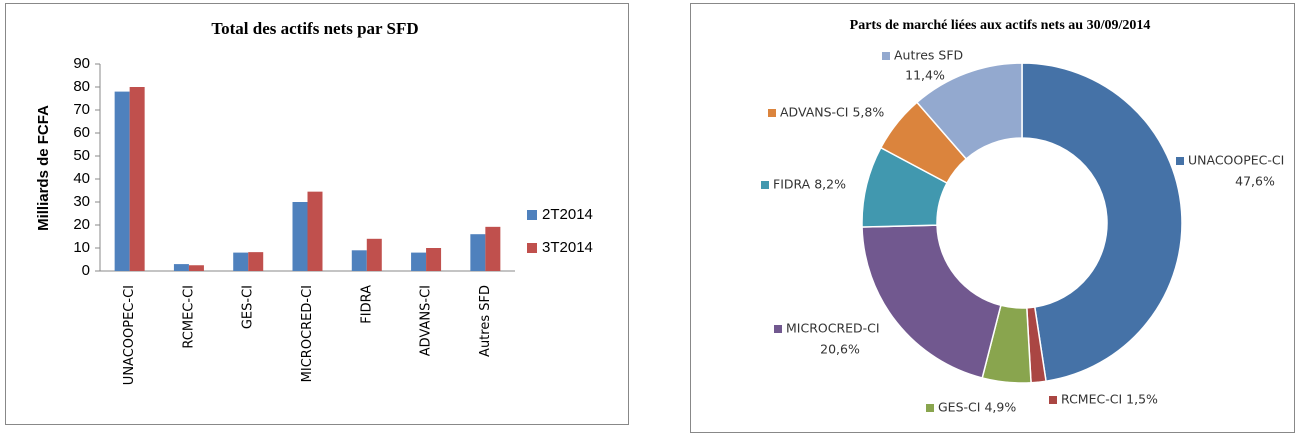 Image resolution: width=1301 pixels, height=434 pixels. I want to click on y-tick-label: 90, so click(81, 63).